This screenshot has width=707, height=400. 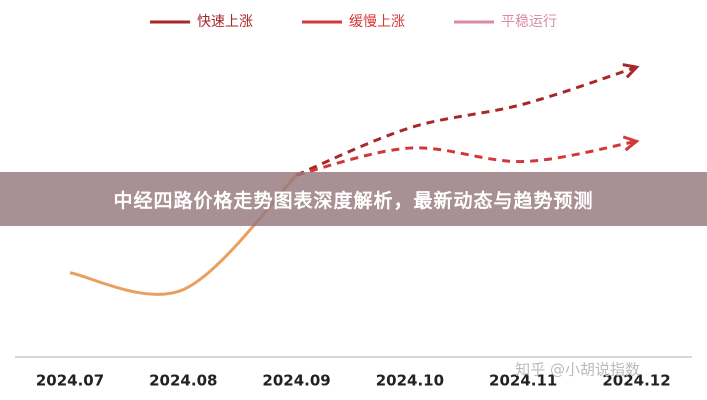 I want to click on legend-label: 平稳运行, so click(x=529, y=22).